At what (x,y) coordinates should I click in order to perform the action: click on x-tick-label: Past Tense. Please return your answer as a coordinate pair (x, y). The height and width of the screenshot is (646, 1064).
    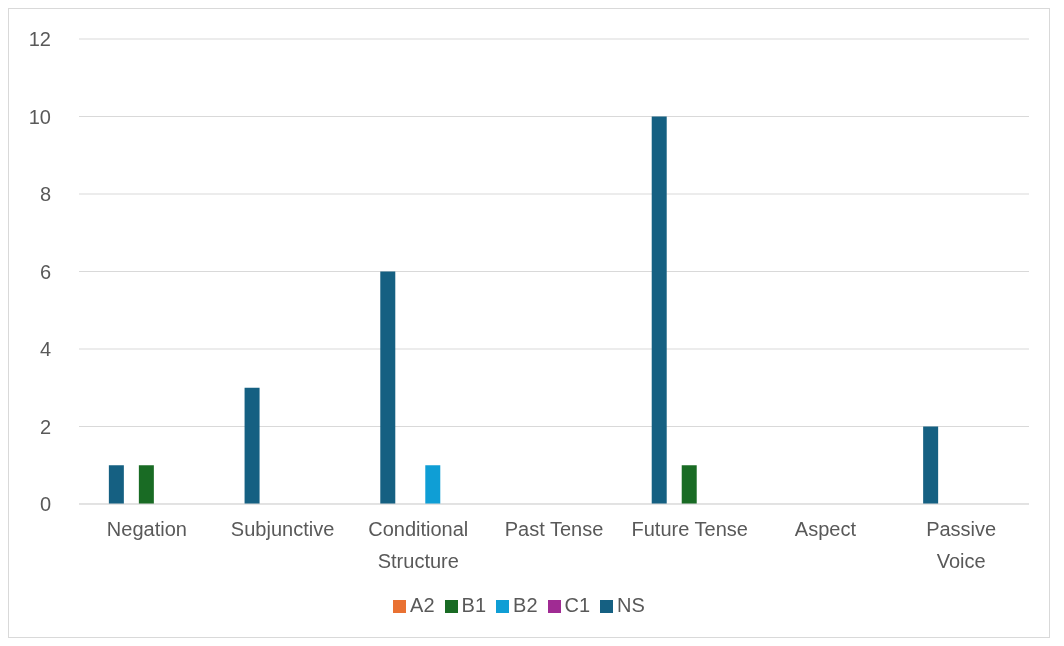
    Looking at the image, I should click on (554, 529).